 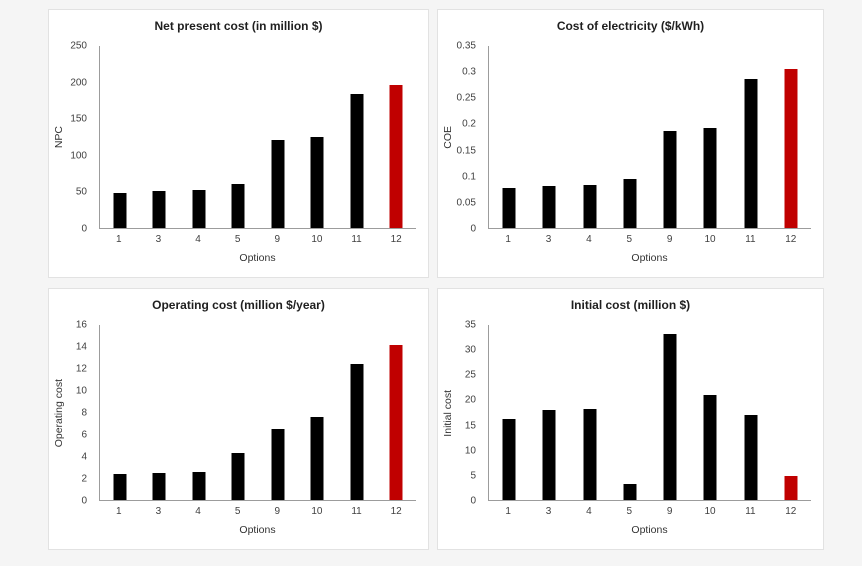 What do you see at coordinates (470, 325) in the screenshot?
I see `y-tick-label: 35` at bounding box center [470, 325].